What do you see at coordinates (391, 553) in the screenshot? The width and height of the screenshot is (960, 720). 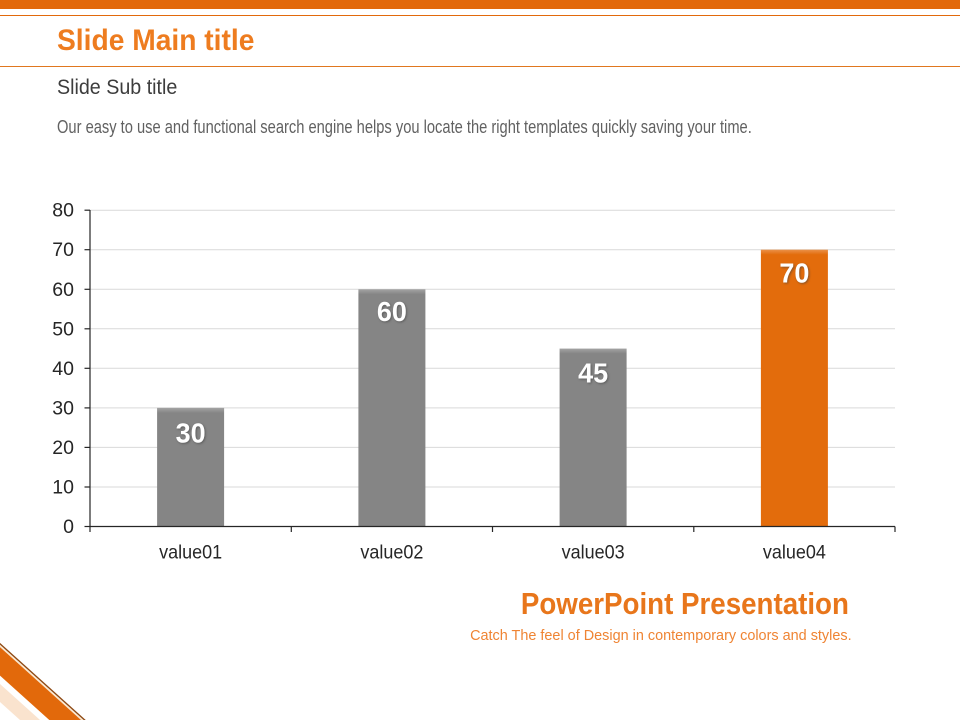 I see `svg-text: value02` at bounding box center [391, 553].